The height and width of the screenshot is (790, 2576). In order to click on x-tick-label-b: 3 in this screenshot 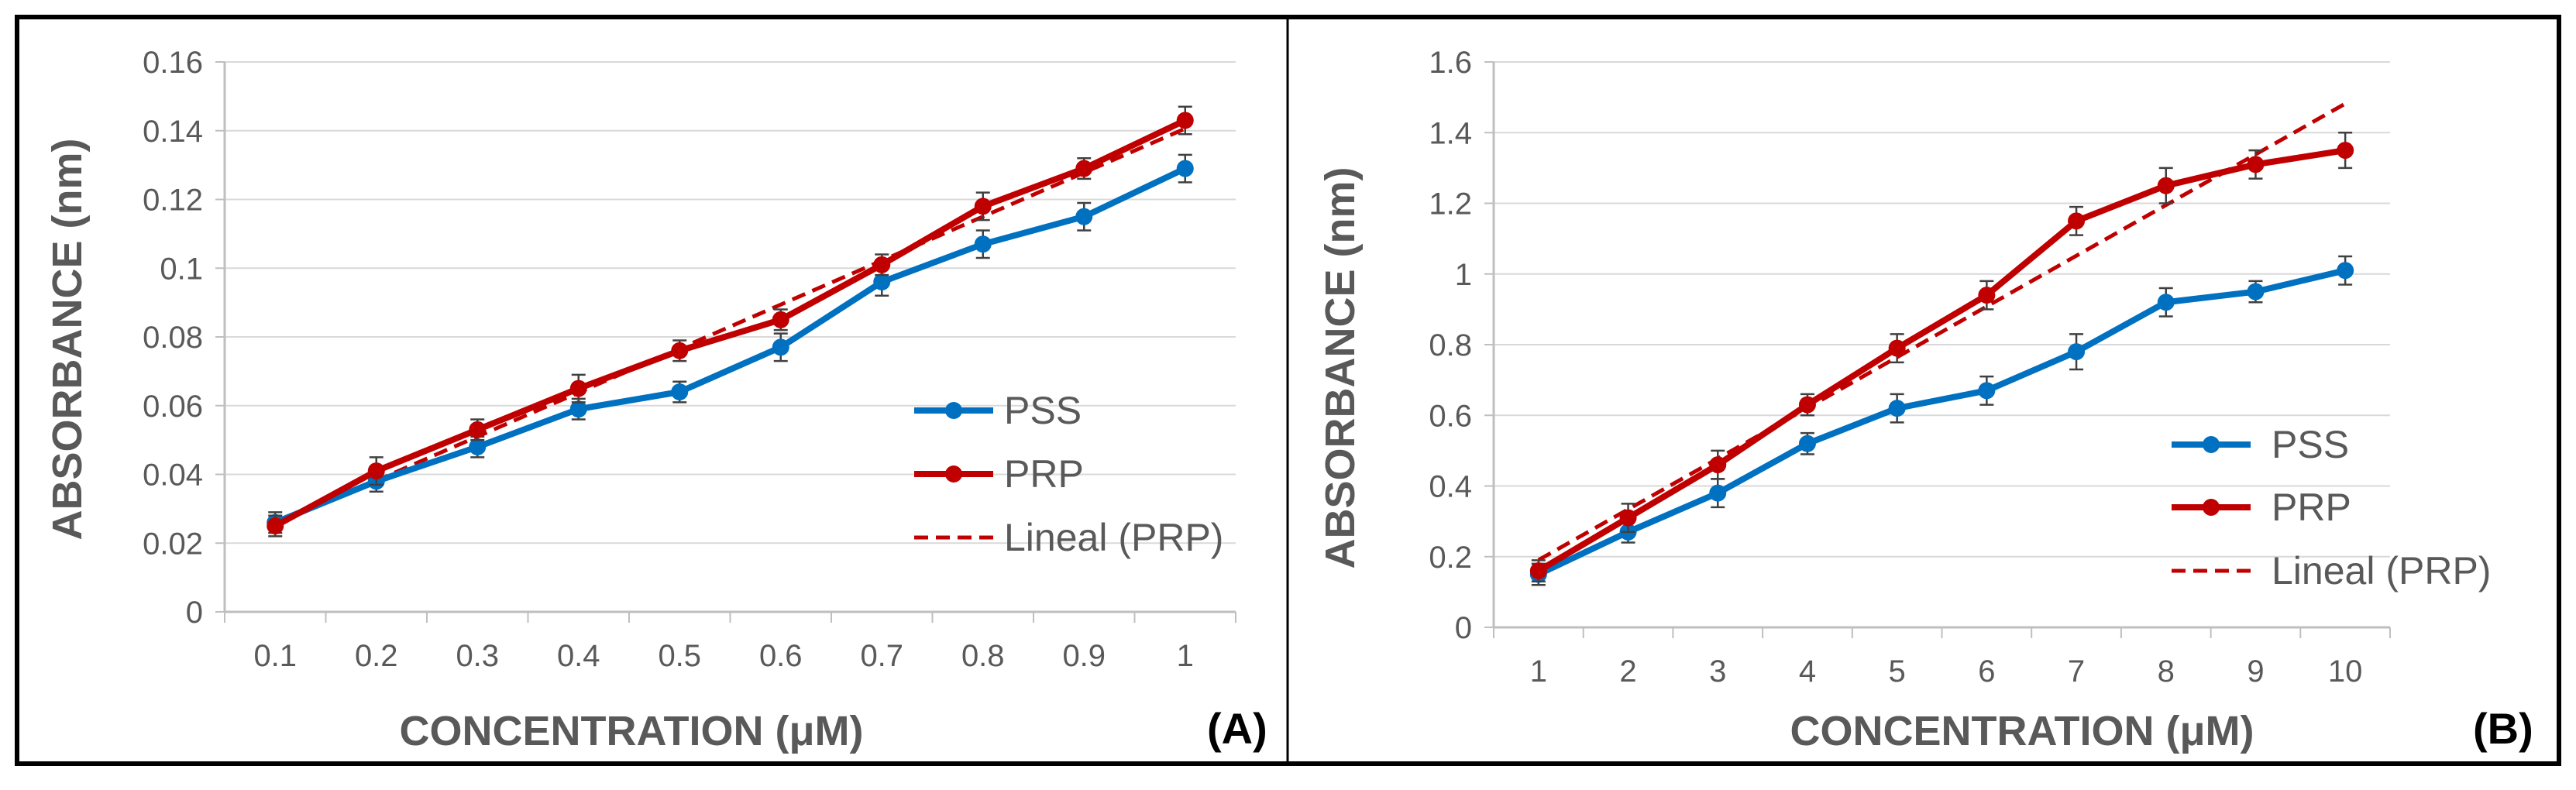, I will do `click(1717, 671)`.